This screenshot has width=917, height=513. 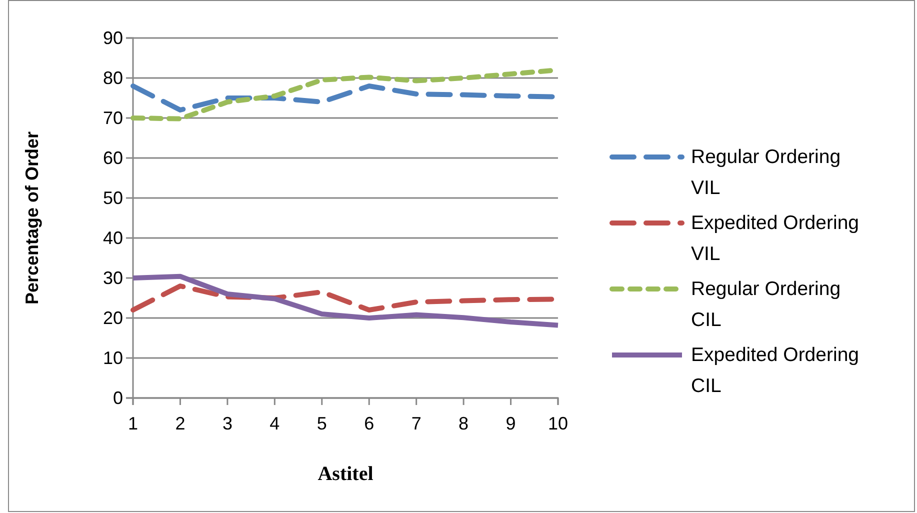 What do you see at coordinates (112, 78) in the screenshot?
I see `y-tick-label: 80` at bounding box center [112, 78].